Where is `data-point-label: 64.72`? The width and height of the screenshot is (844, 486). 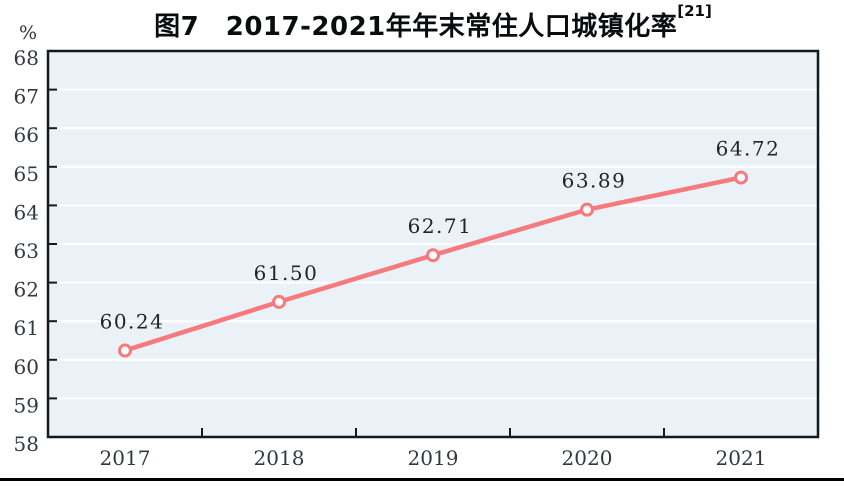
data-point-label: 64.72 is located at coordinates (748, 149).